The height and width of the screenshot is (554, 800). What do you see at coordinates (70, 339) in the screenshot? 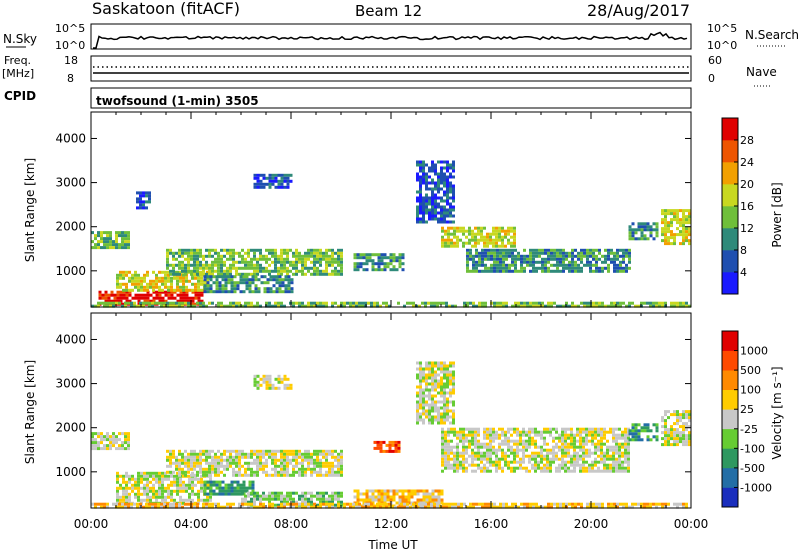
I see `velocity-ytick-label: 4000` at bounding box center [70, 339].